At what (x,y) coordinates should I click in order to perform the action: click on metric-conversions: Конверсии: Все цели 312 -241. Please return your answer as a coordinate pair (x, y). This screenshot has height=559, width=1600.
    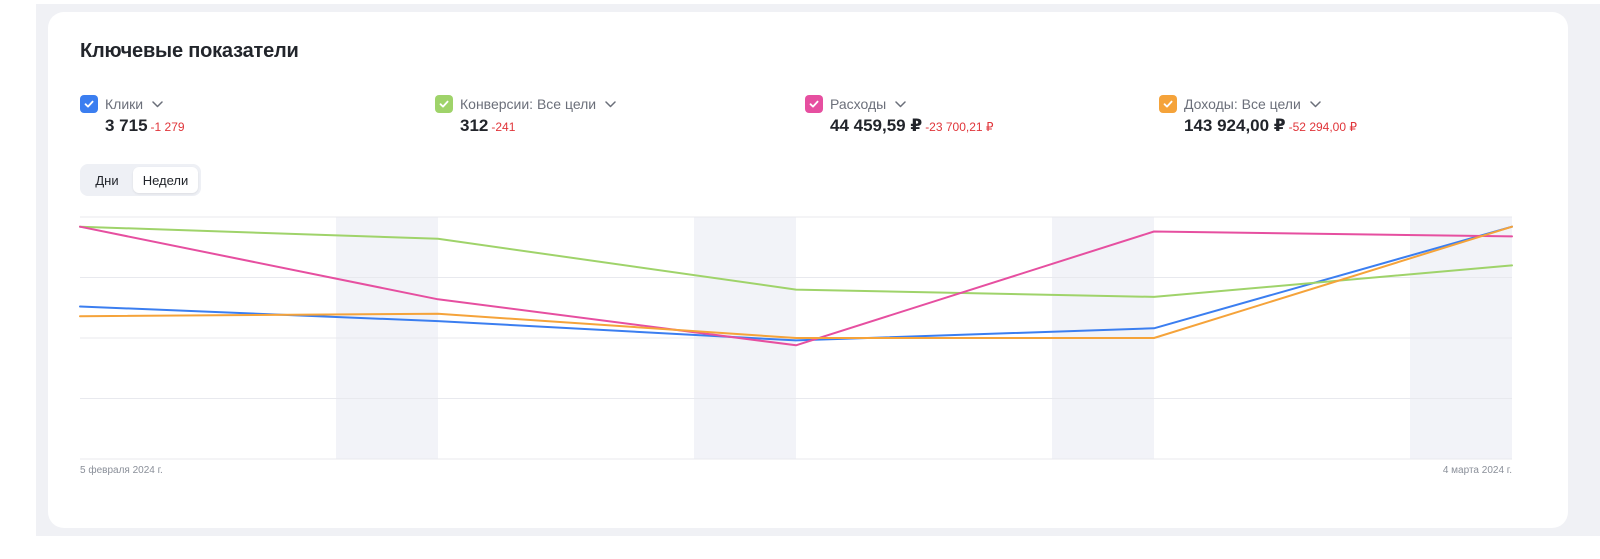
    Looking at the image, I should click on (525, 115).